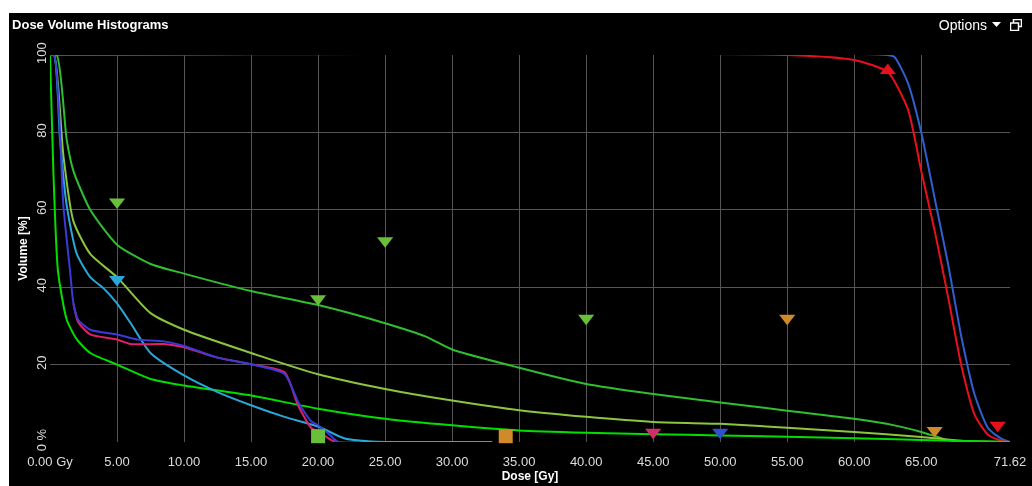 The height and width of the screenshot is (486, 1032). Describe the element at coordinates (184, 461) in the screenshot. I see `x-tick-label: 10.00` at that location.